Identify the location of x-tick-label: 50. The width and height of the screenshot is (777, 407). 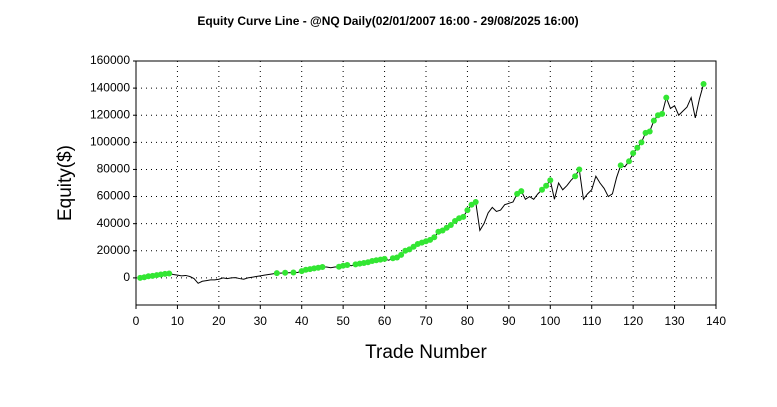
(343, 321).